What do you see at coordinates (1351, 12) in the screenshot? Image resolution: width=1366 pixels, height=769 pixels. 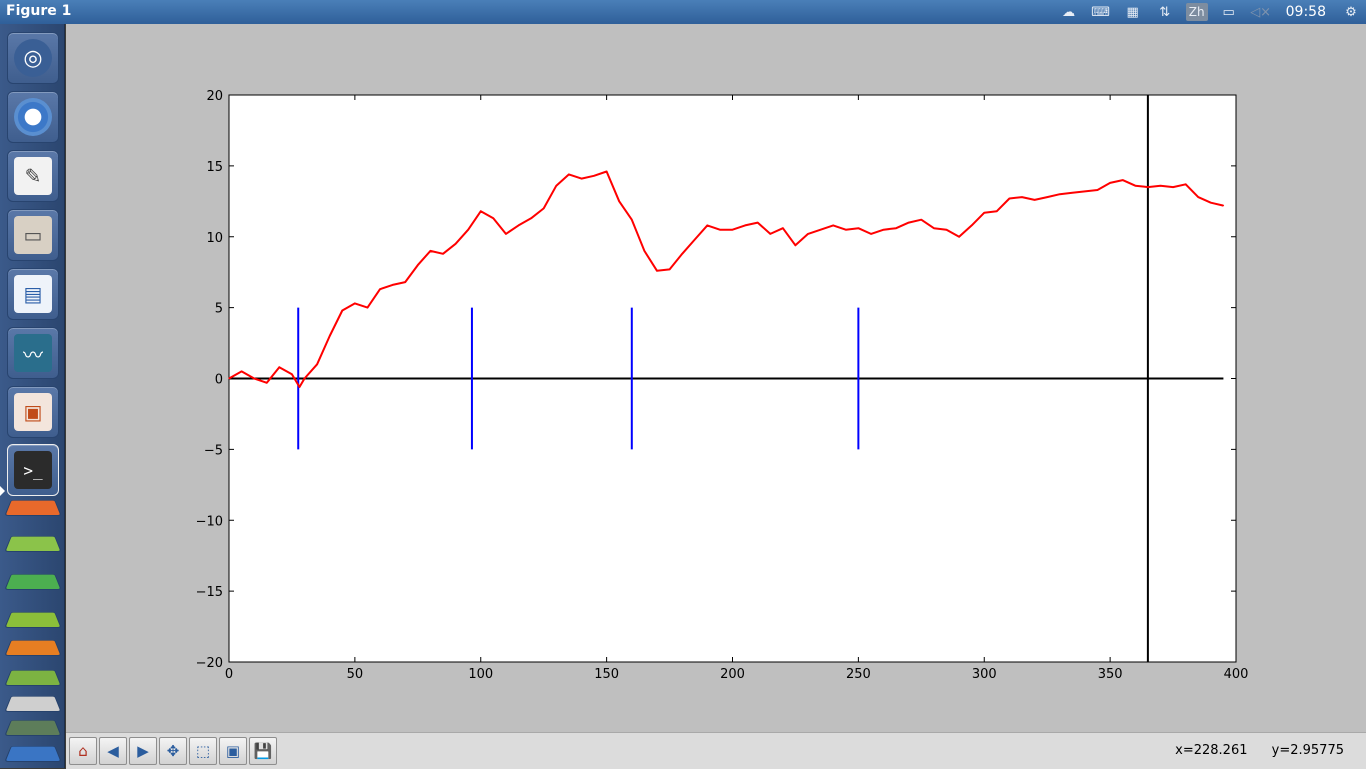 I see `gear-icon: ⚙` at bounding box center [1351, 12].